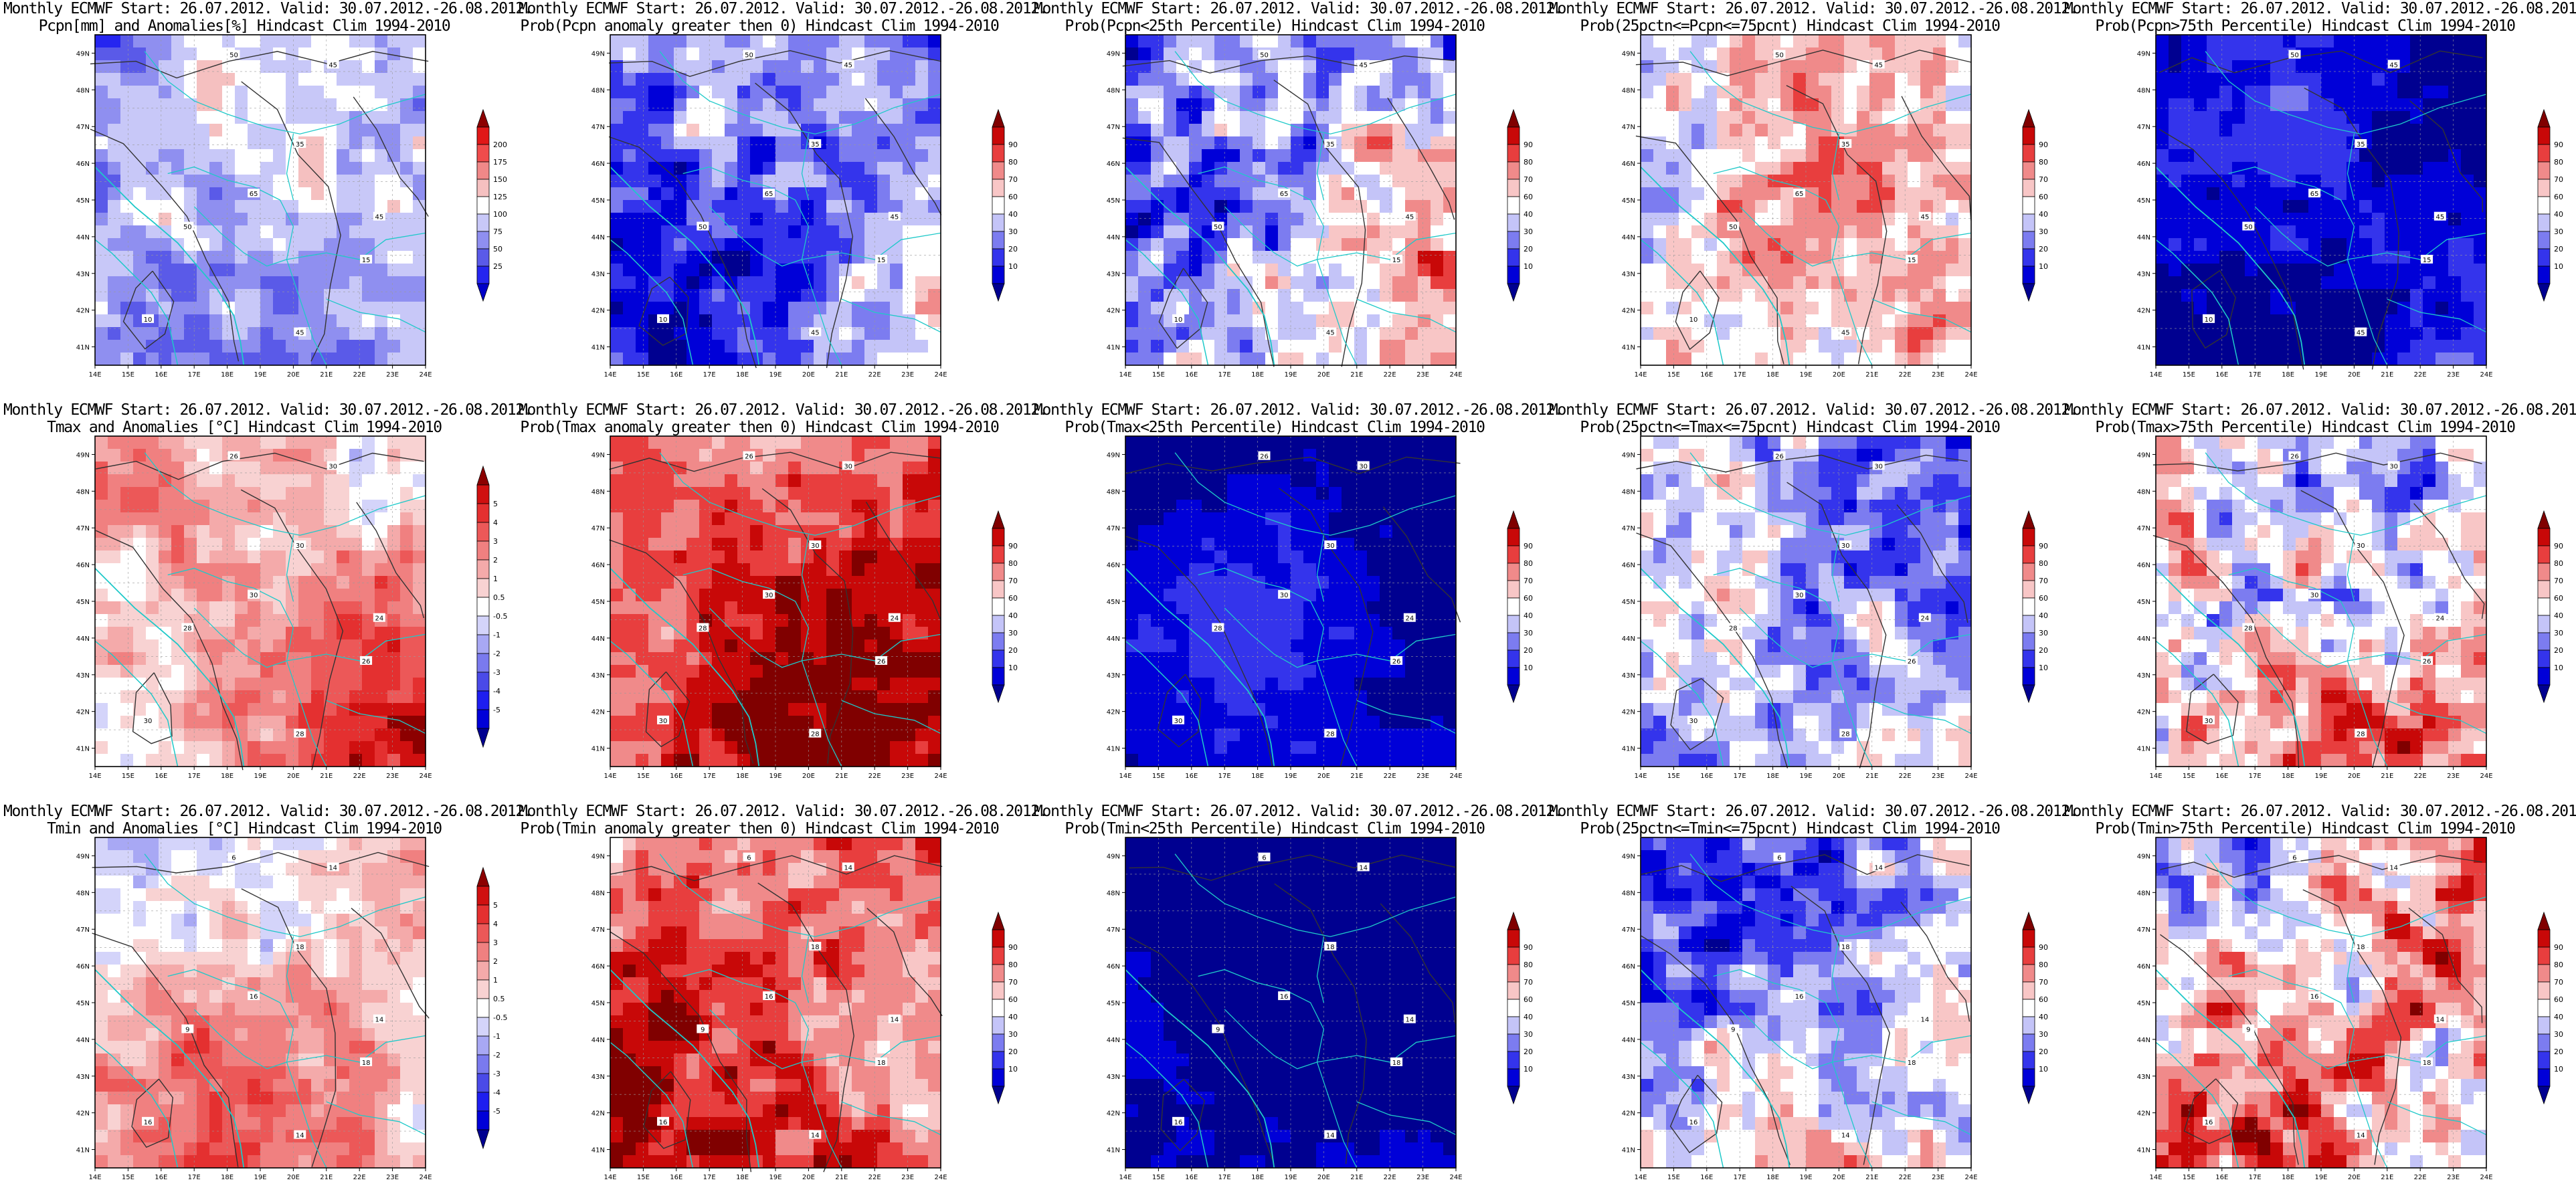  What do you see at coordinates (390, 560) in the screenshot?
I see `contour-line` at bounding box center [390, 560].